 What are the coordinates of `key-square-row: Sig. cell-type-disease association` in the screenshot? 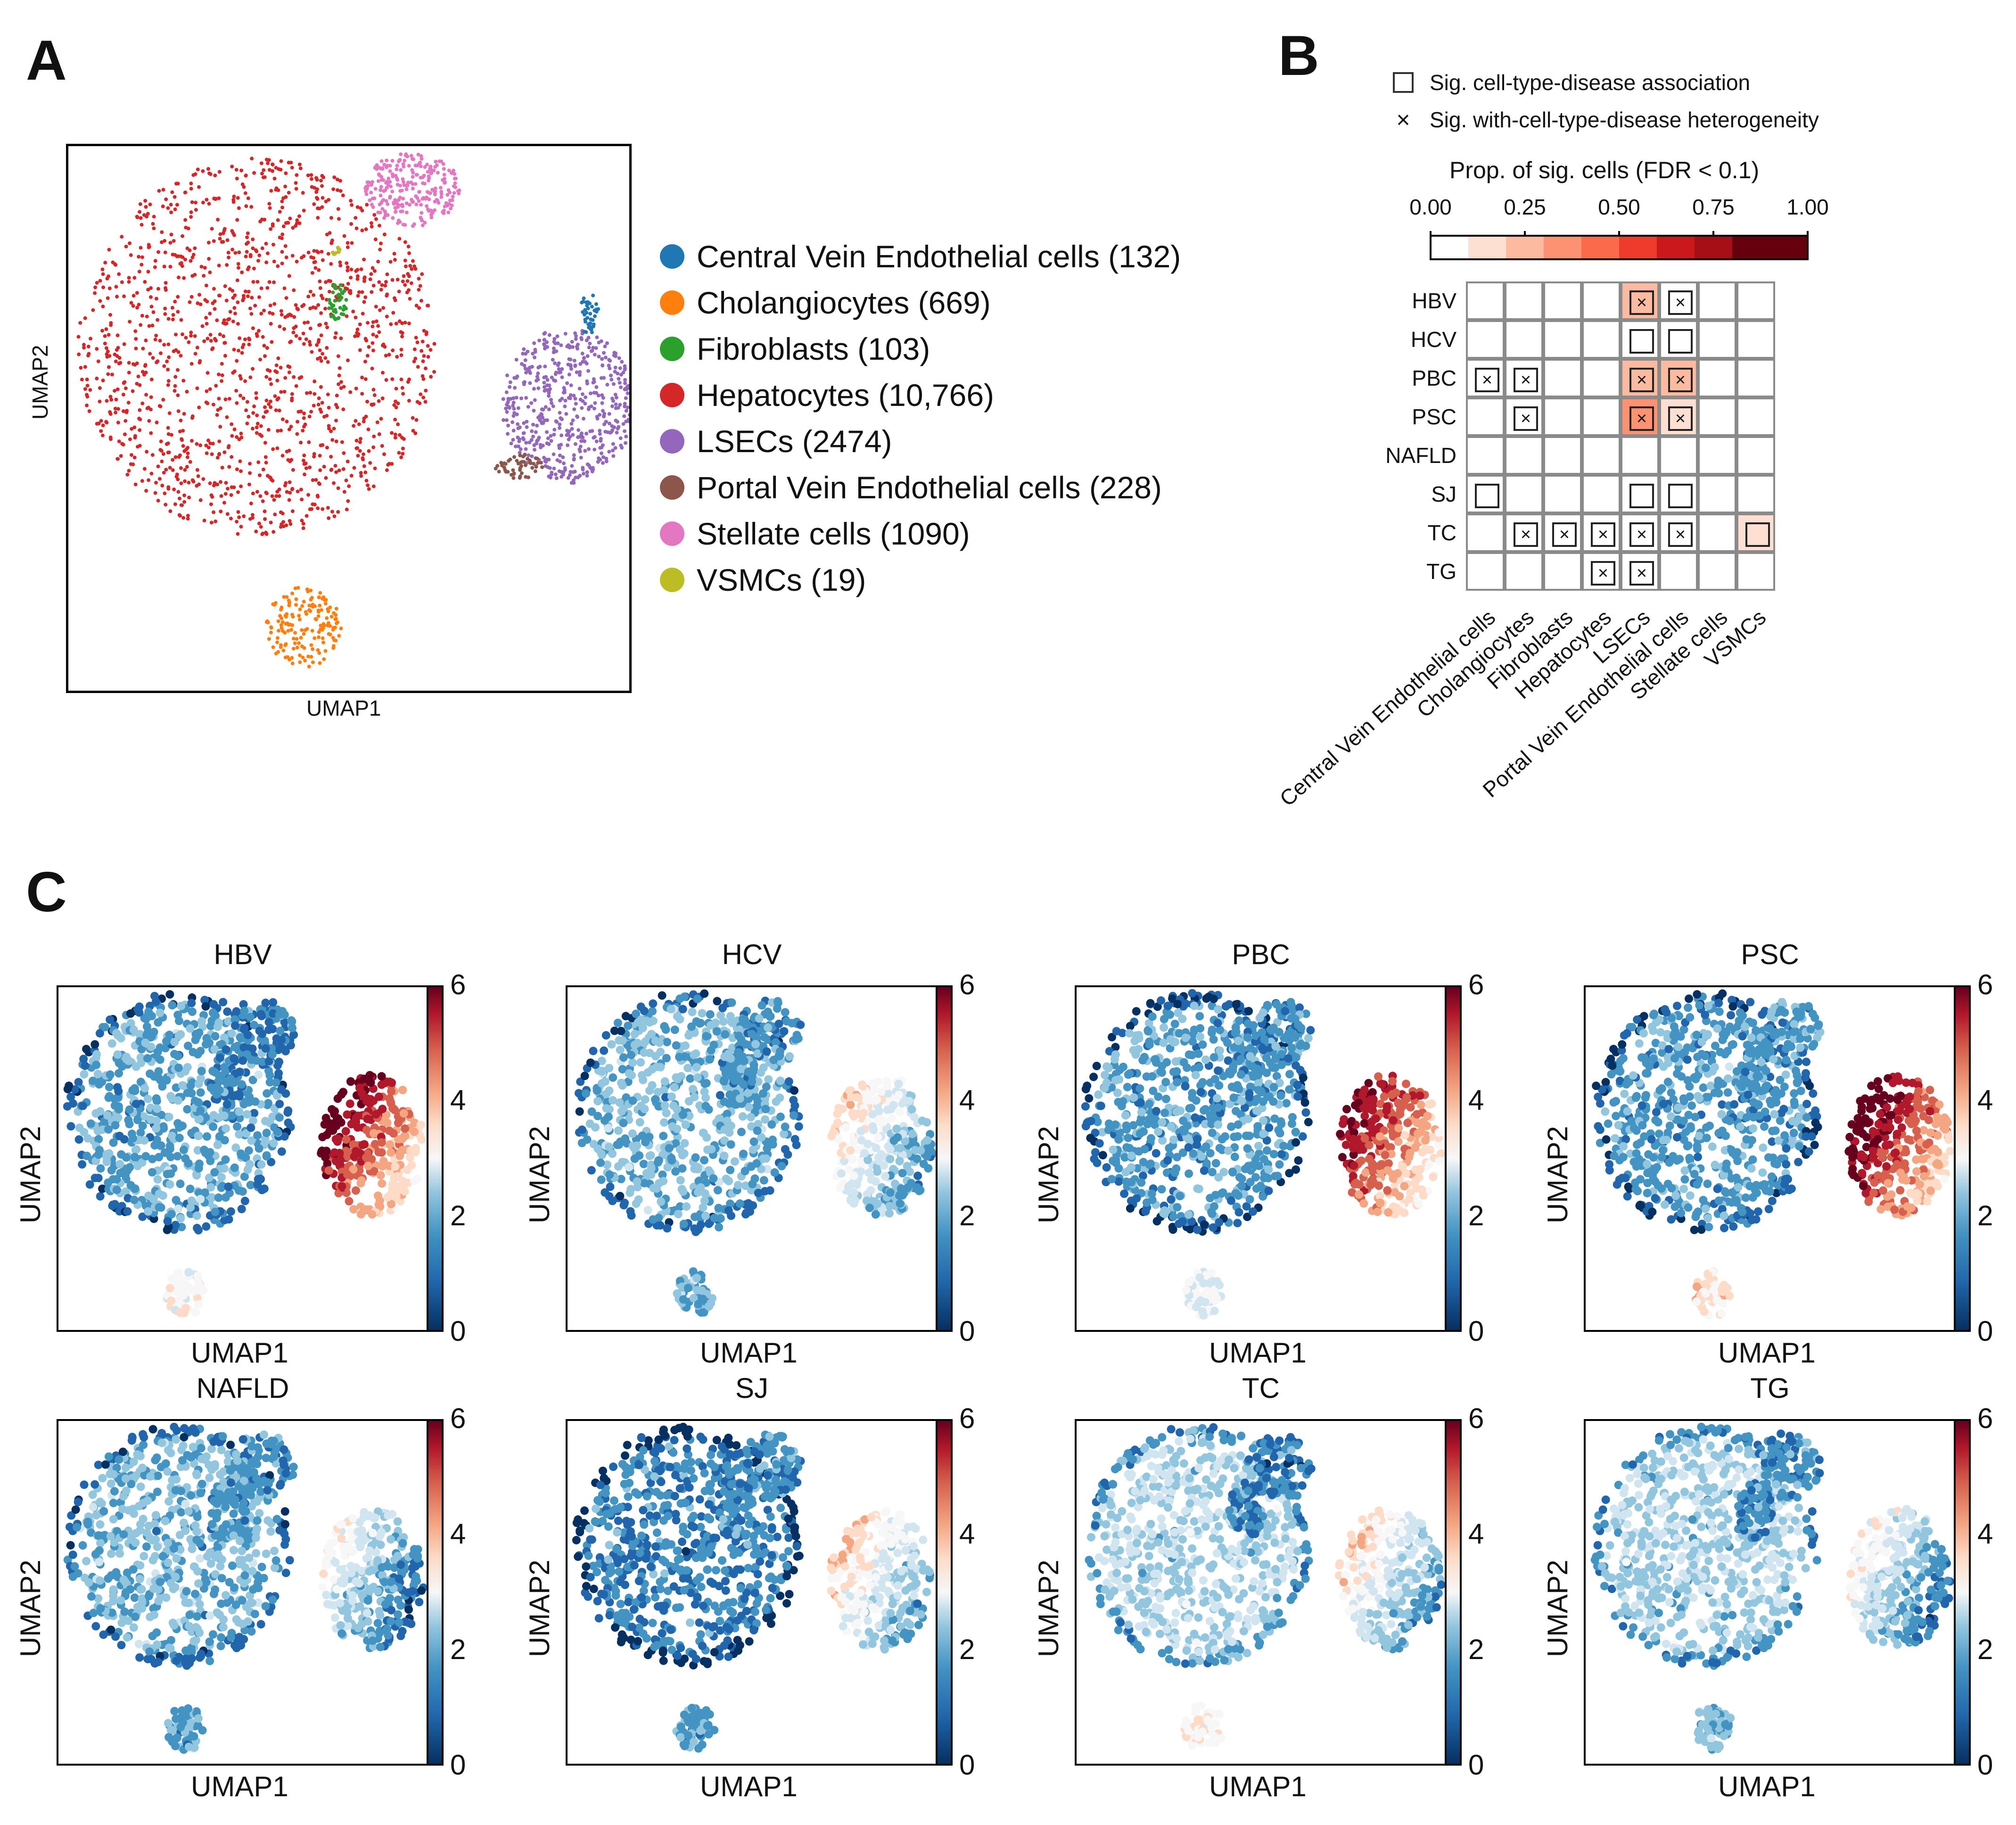 It's located at (1571, 82).